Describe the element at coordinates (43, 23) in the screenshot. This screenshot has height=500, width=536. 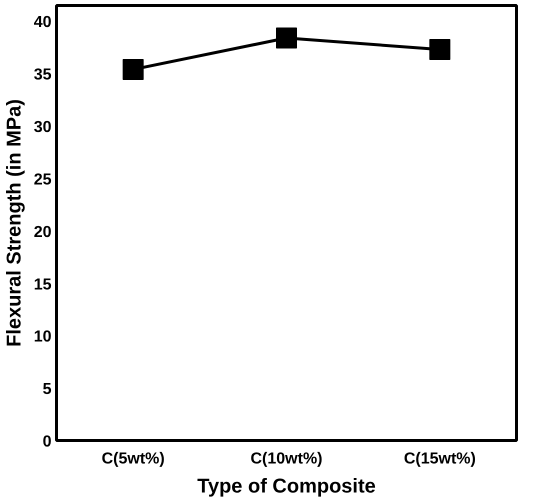
I see `y-tick-label: 40` at that location.